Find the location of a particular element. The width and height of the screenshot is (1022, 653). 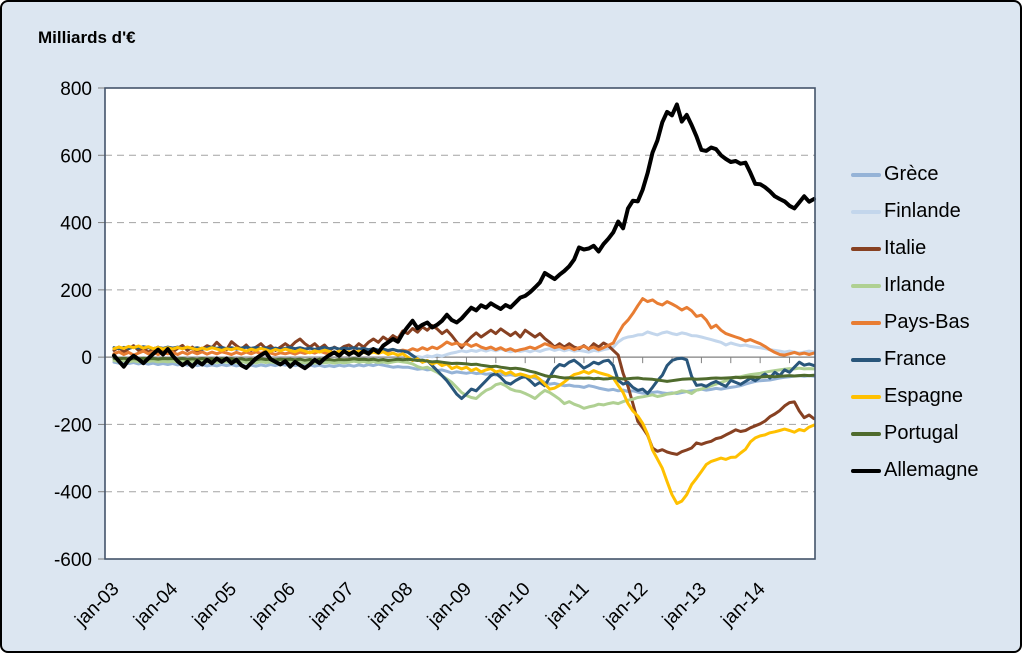

legend-item-finlande: Finlande is located at coordinates (915, 211).